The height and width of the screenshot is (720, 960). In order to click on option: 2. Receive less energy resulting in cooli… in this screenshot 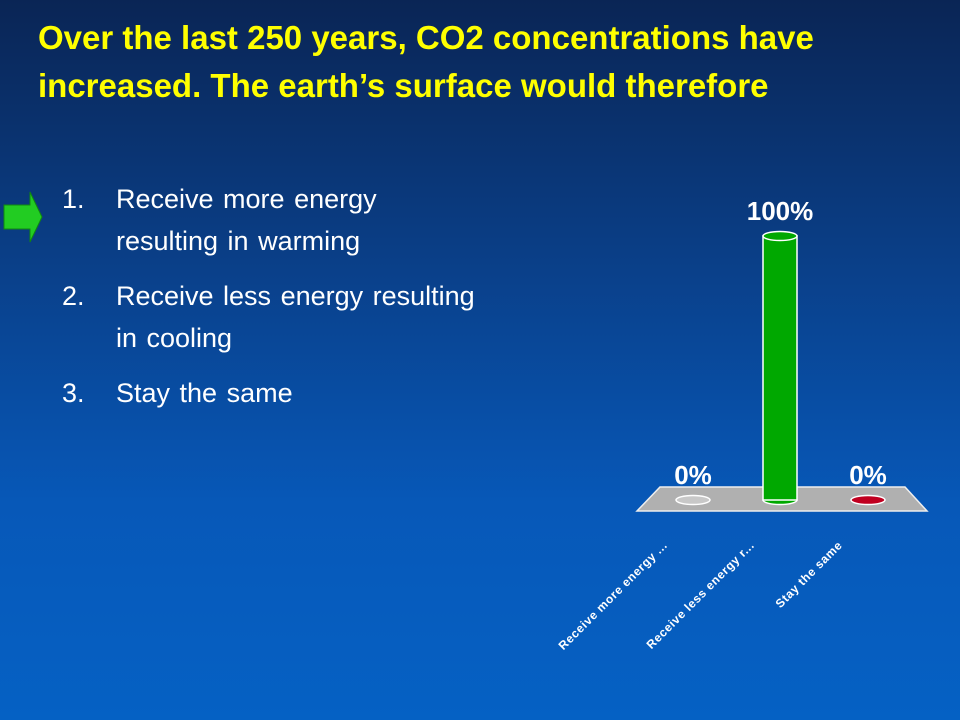, I will do `click(282, 317)`.